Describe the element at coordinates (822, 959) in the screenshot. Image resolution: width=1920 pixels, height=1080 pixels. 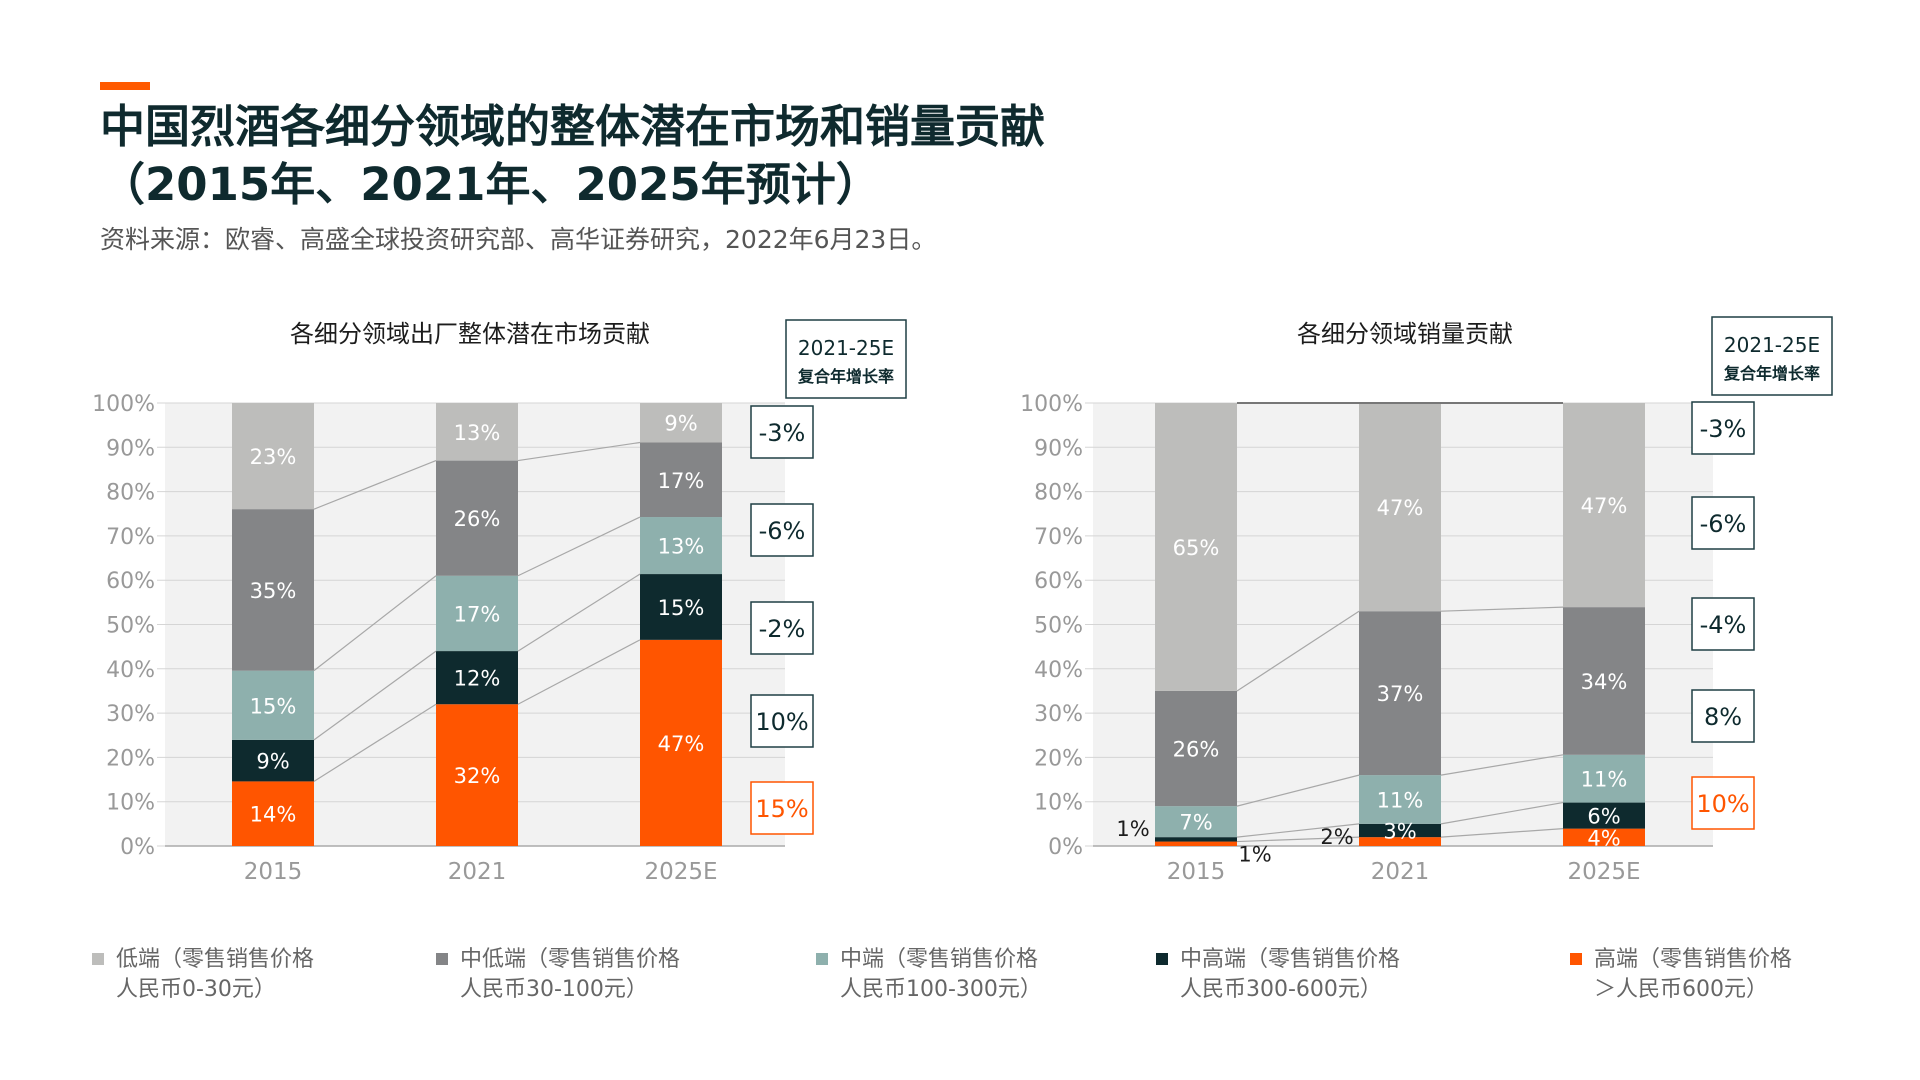
I see `legend-swatch-mid` at that location.